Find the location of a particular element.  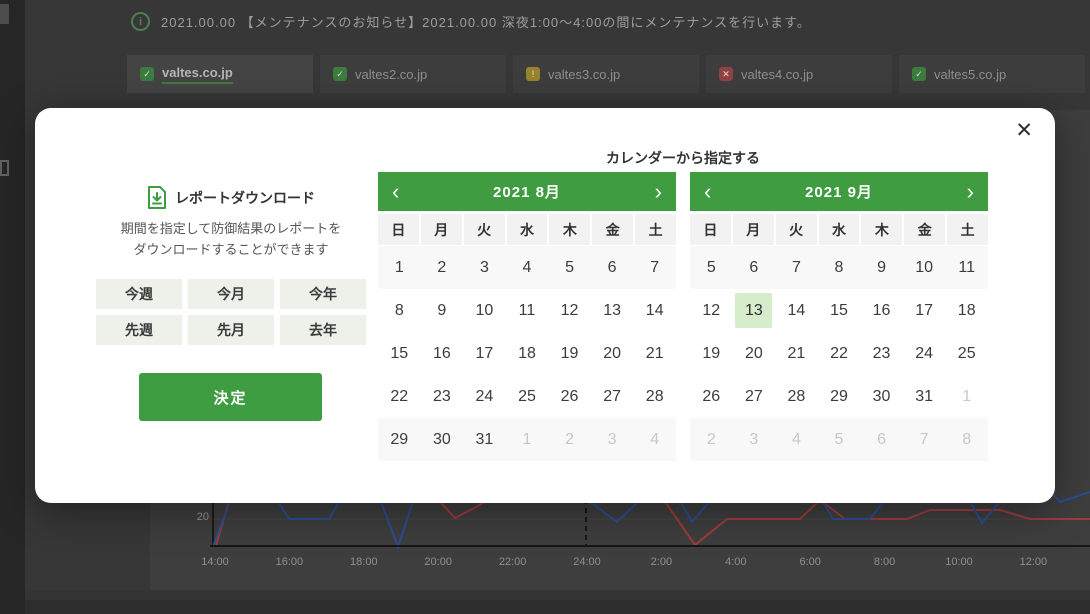

x-axis-tick: 12:00 is located at coordinates (1033, 562).